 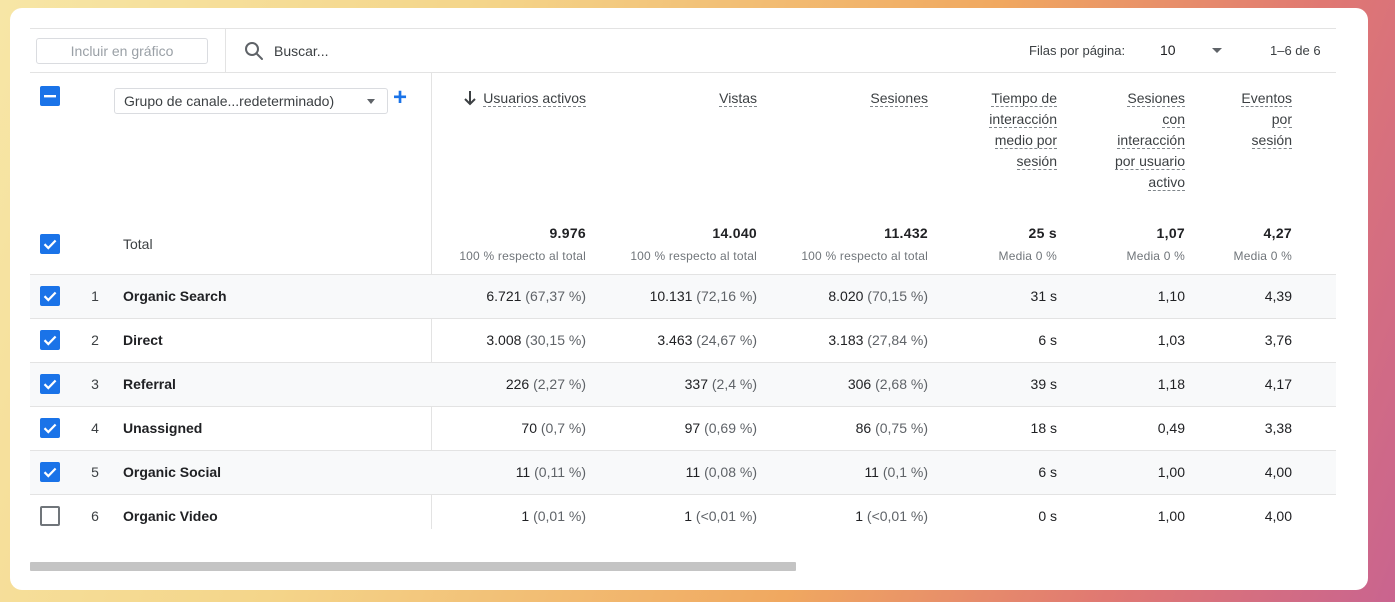 What do you see at coordinates (1171, 428) in the screenshot?
I see `metric-cell: 0,49` at bounding box center [1171, 428].